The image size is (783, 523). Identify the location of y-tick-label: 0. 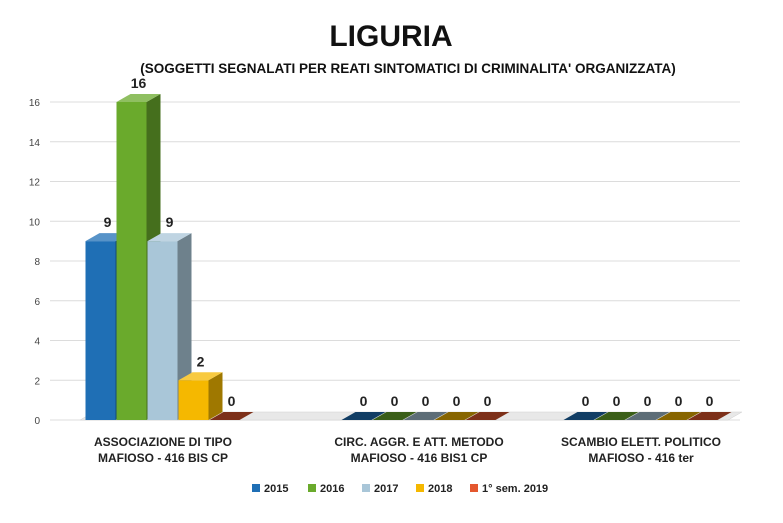
(37, 421).